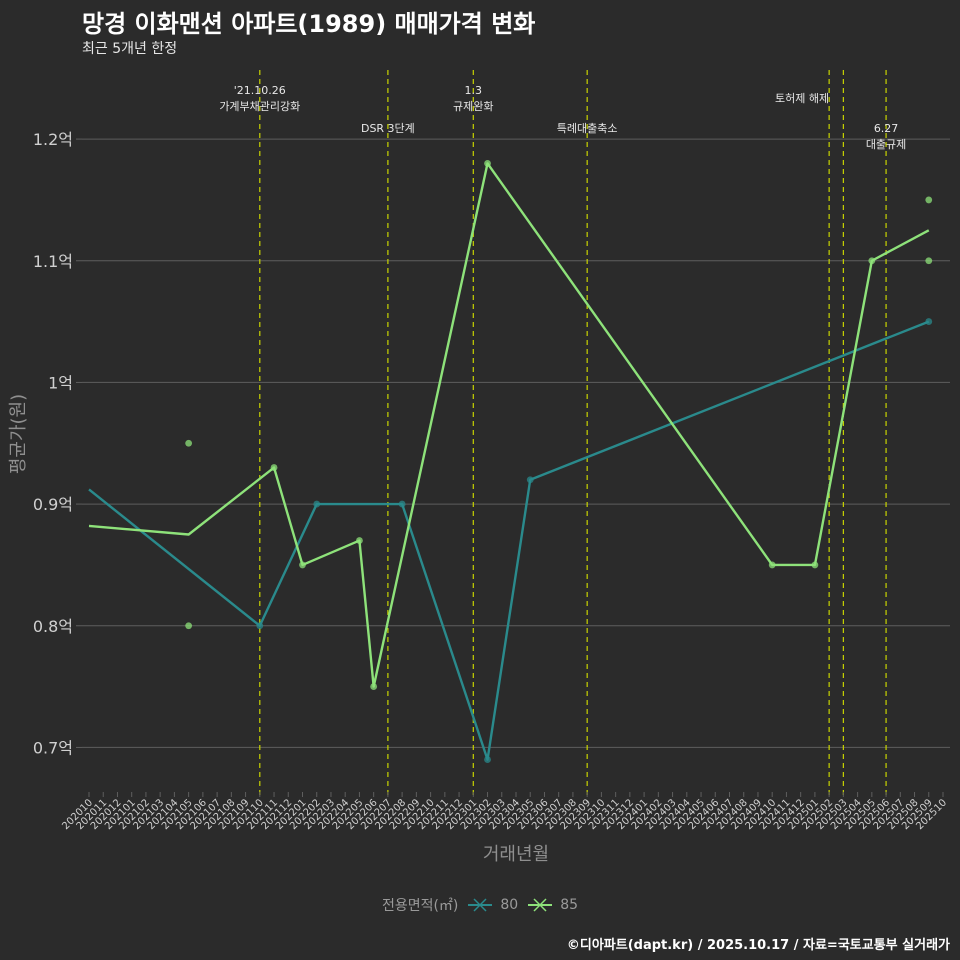 The image size is (960, 960). I want to click on legend-item-80: 80, so click(492, 905).